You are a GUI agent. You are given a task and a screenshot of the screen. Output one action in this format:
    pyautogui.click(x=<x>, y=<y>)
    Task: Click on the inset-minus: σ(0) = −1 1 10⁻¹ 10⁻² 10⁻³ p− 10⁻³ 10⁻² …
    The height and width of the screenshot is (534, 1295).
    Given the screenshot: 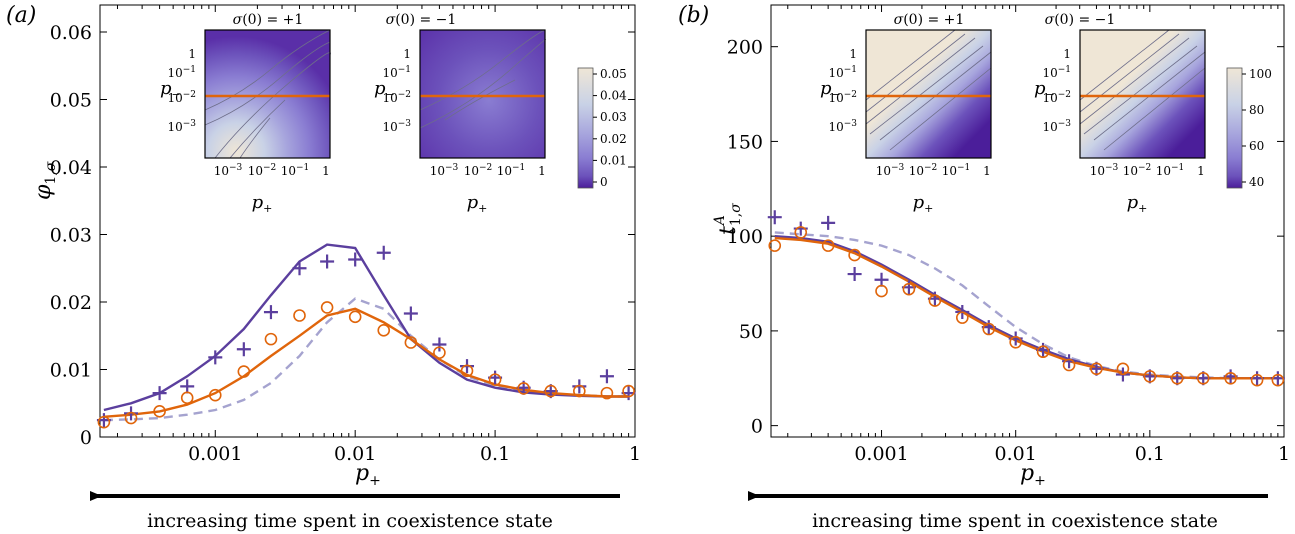 What is the action you would take?
    pyautogui.click(x=460, y=113)
    